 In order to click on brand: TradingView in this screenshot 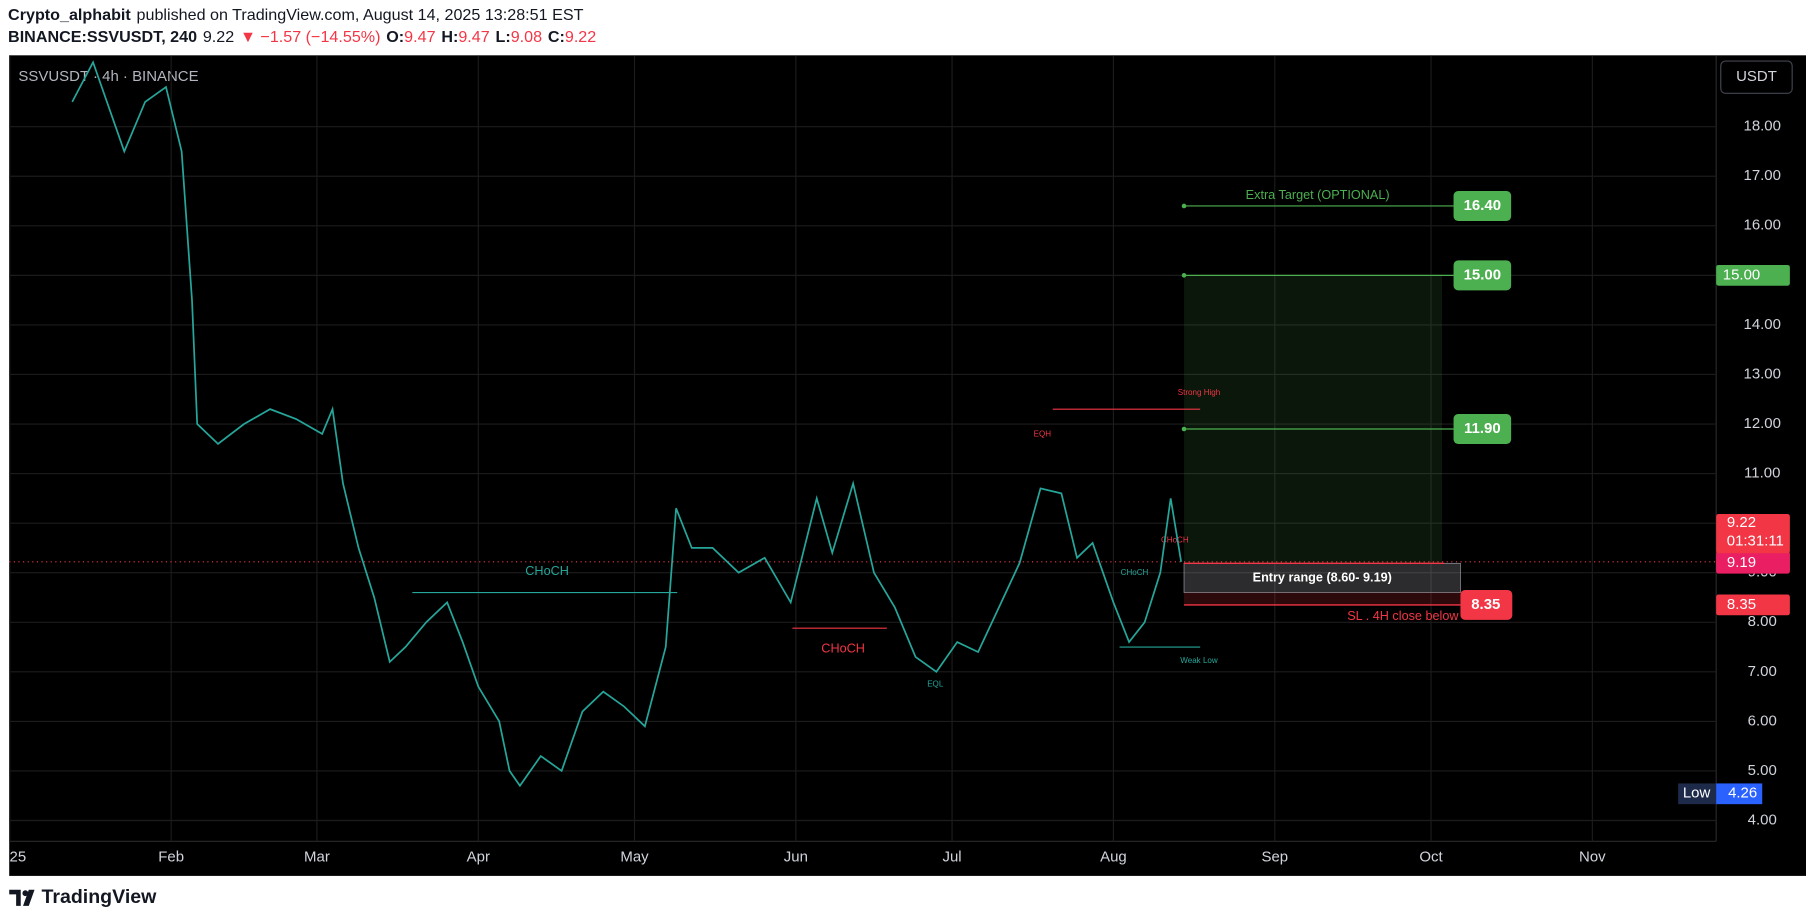, I will do `click(99, 897)`.